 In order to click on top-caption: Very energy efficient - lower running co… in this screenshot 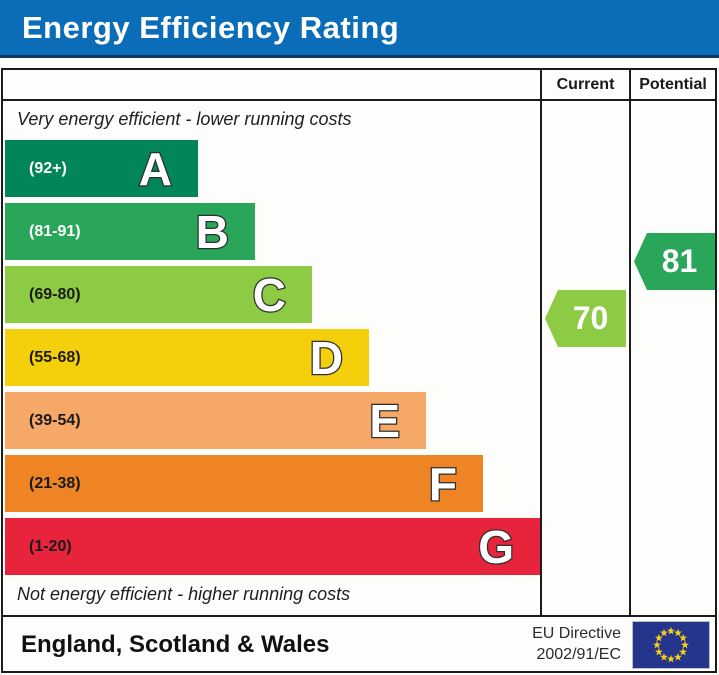, I will do `click(184, 119)`.